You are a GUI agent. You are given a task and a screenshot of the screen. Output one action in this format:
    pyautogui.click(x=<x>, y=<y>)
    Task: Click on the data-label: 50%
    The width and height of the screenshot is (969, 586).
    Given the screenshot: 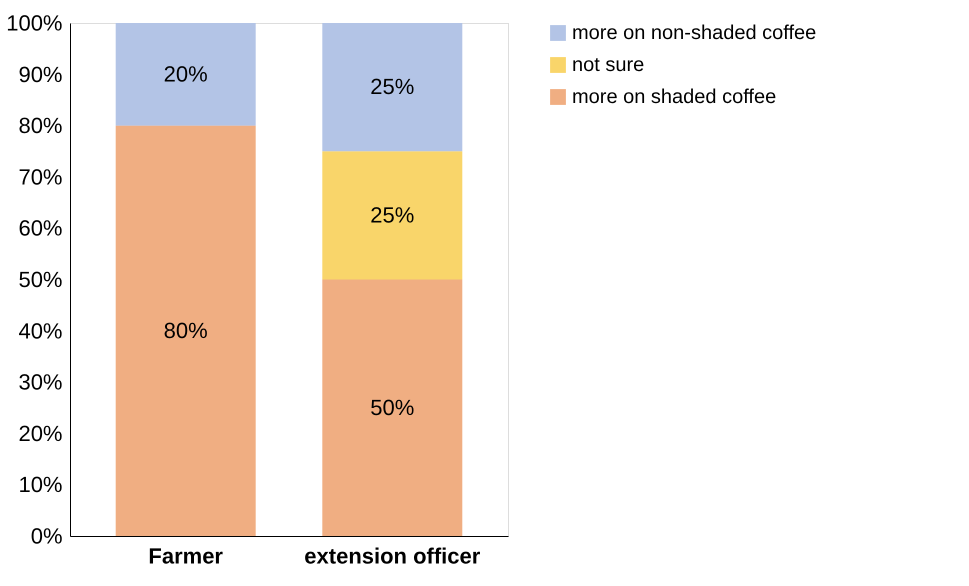 What is the action you would take?
    pyautogui.click(x=392, y=407)
    